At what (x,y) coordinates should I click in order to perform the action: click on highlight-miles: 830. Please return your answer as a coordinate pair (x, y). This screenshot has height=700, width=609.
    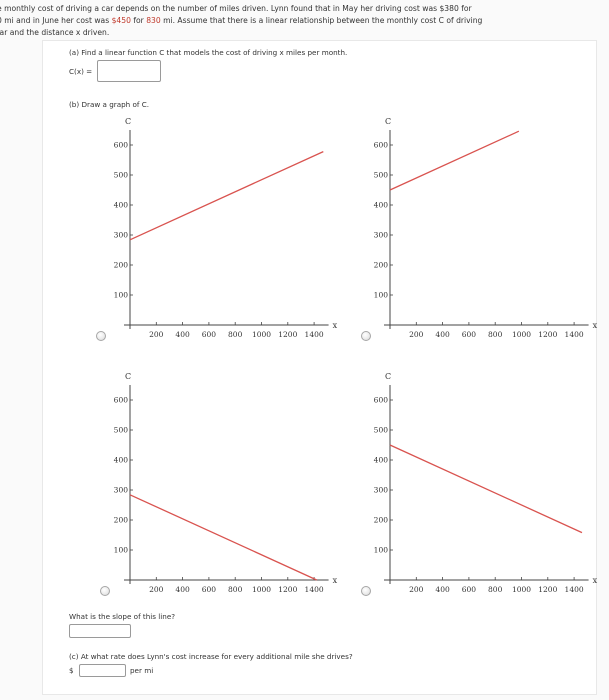
    Looking at the image, I should click on (153, 20).